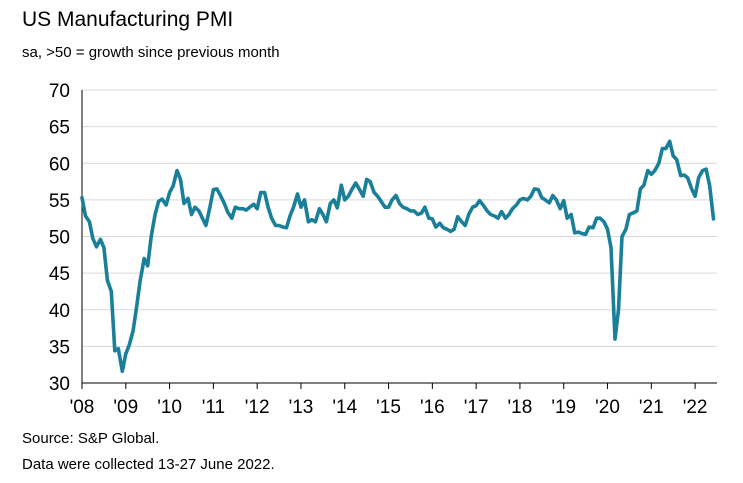  Describe the element at coordinates (59, 384) in the screenshot. I see `y-tick-label: 30` at that location.